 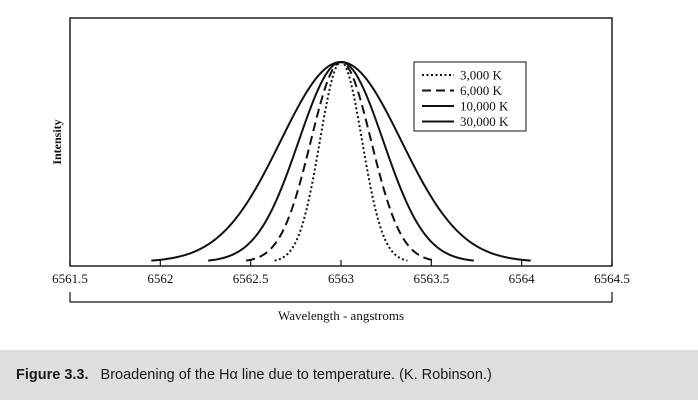 I want to click on legend-label-3: 10,000 K, so click(x=484, y=106).